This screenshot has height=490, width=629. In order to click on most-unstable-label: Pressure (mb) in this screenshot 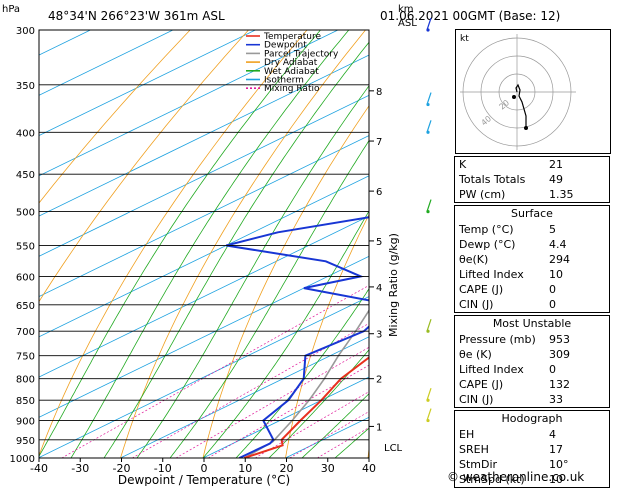, I will do `click(497, 339)`.